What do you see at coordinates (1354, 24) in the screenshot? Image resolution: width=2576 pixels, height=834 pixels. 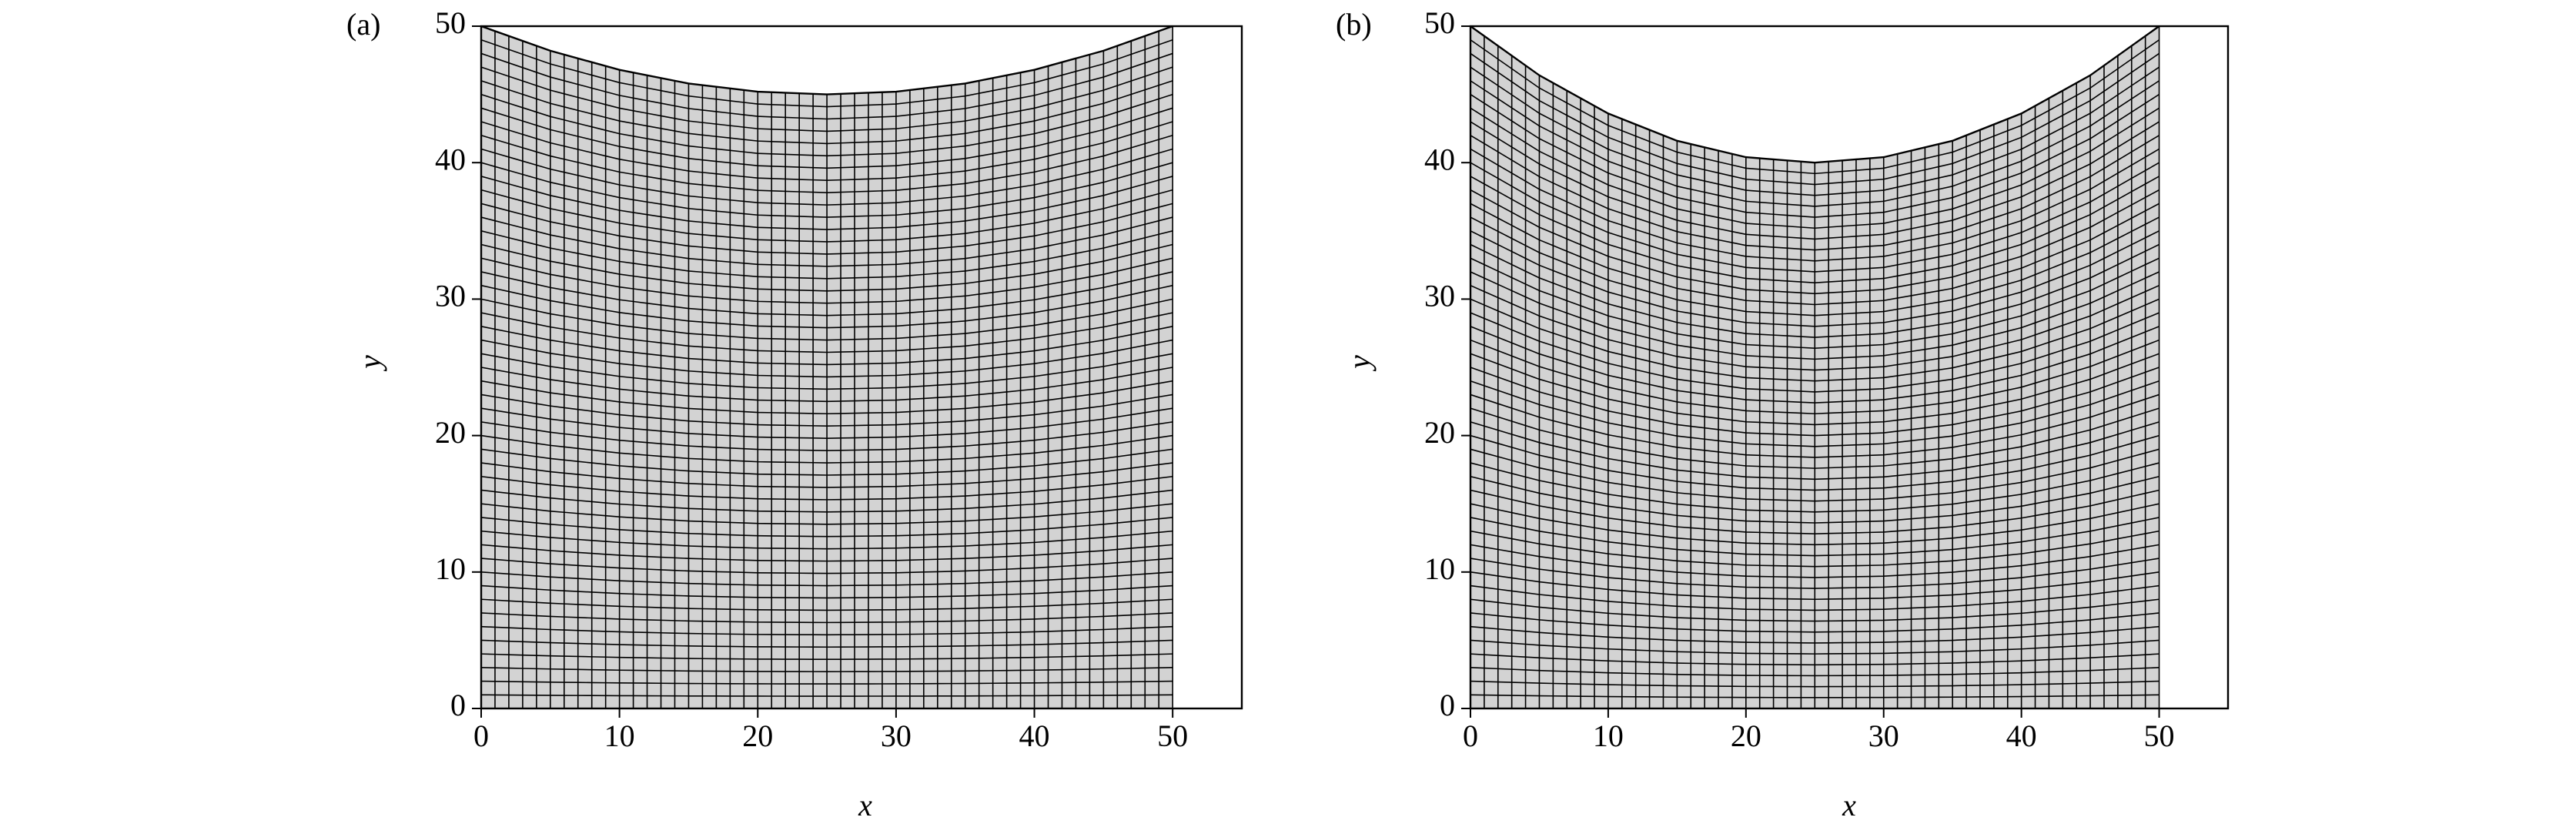 I see `panel-label: (b)` at bounding box center [1354, 24].